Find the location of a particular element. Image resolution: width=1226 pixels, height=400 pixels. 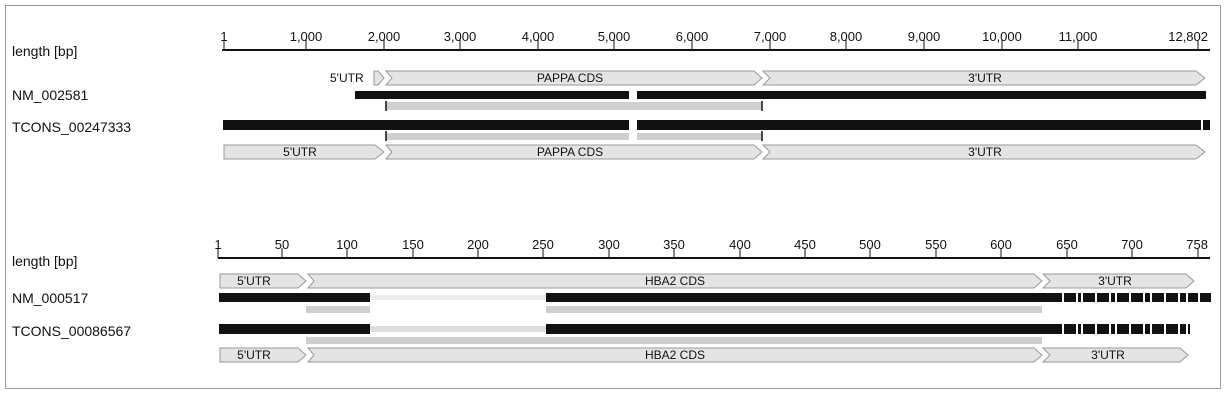

ruler-tick-label: 5,000 is located at coordinates (614, 36).